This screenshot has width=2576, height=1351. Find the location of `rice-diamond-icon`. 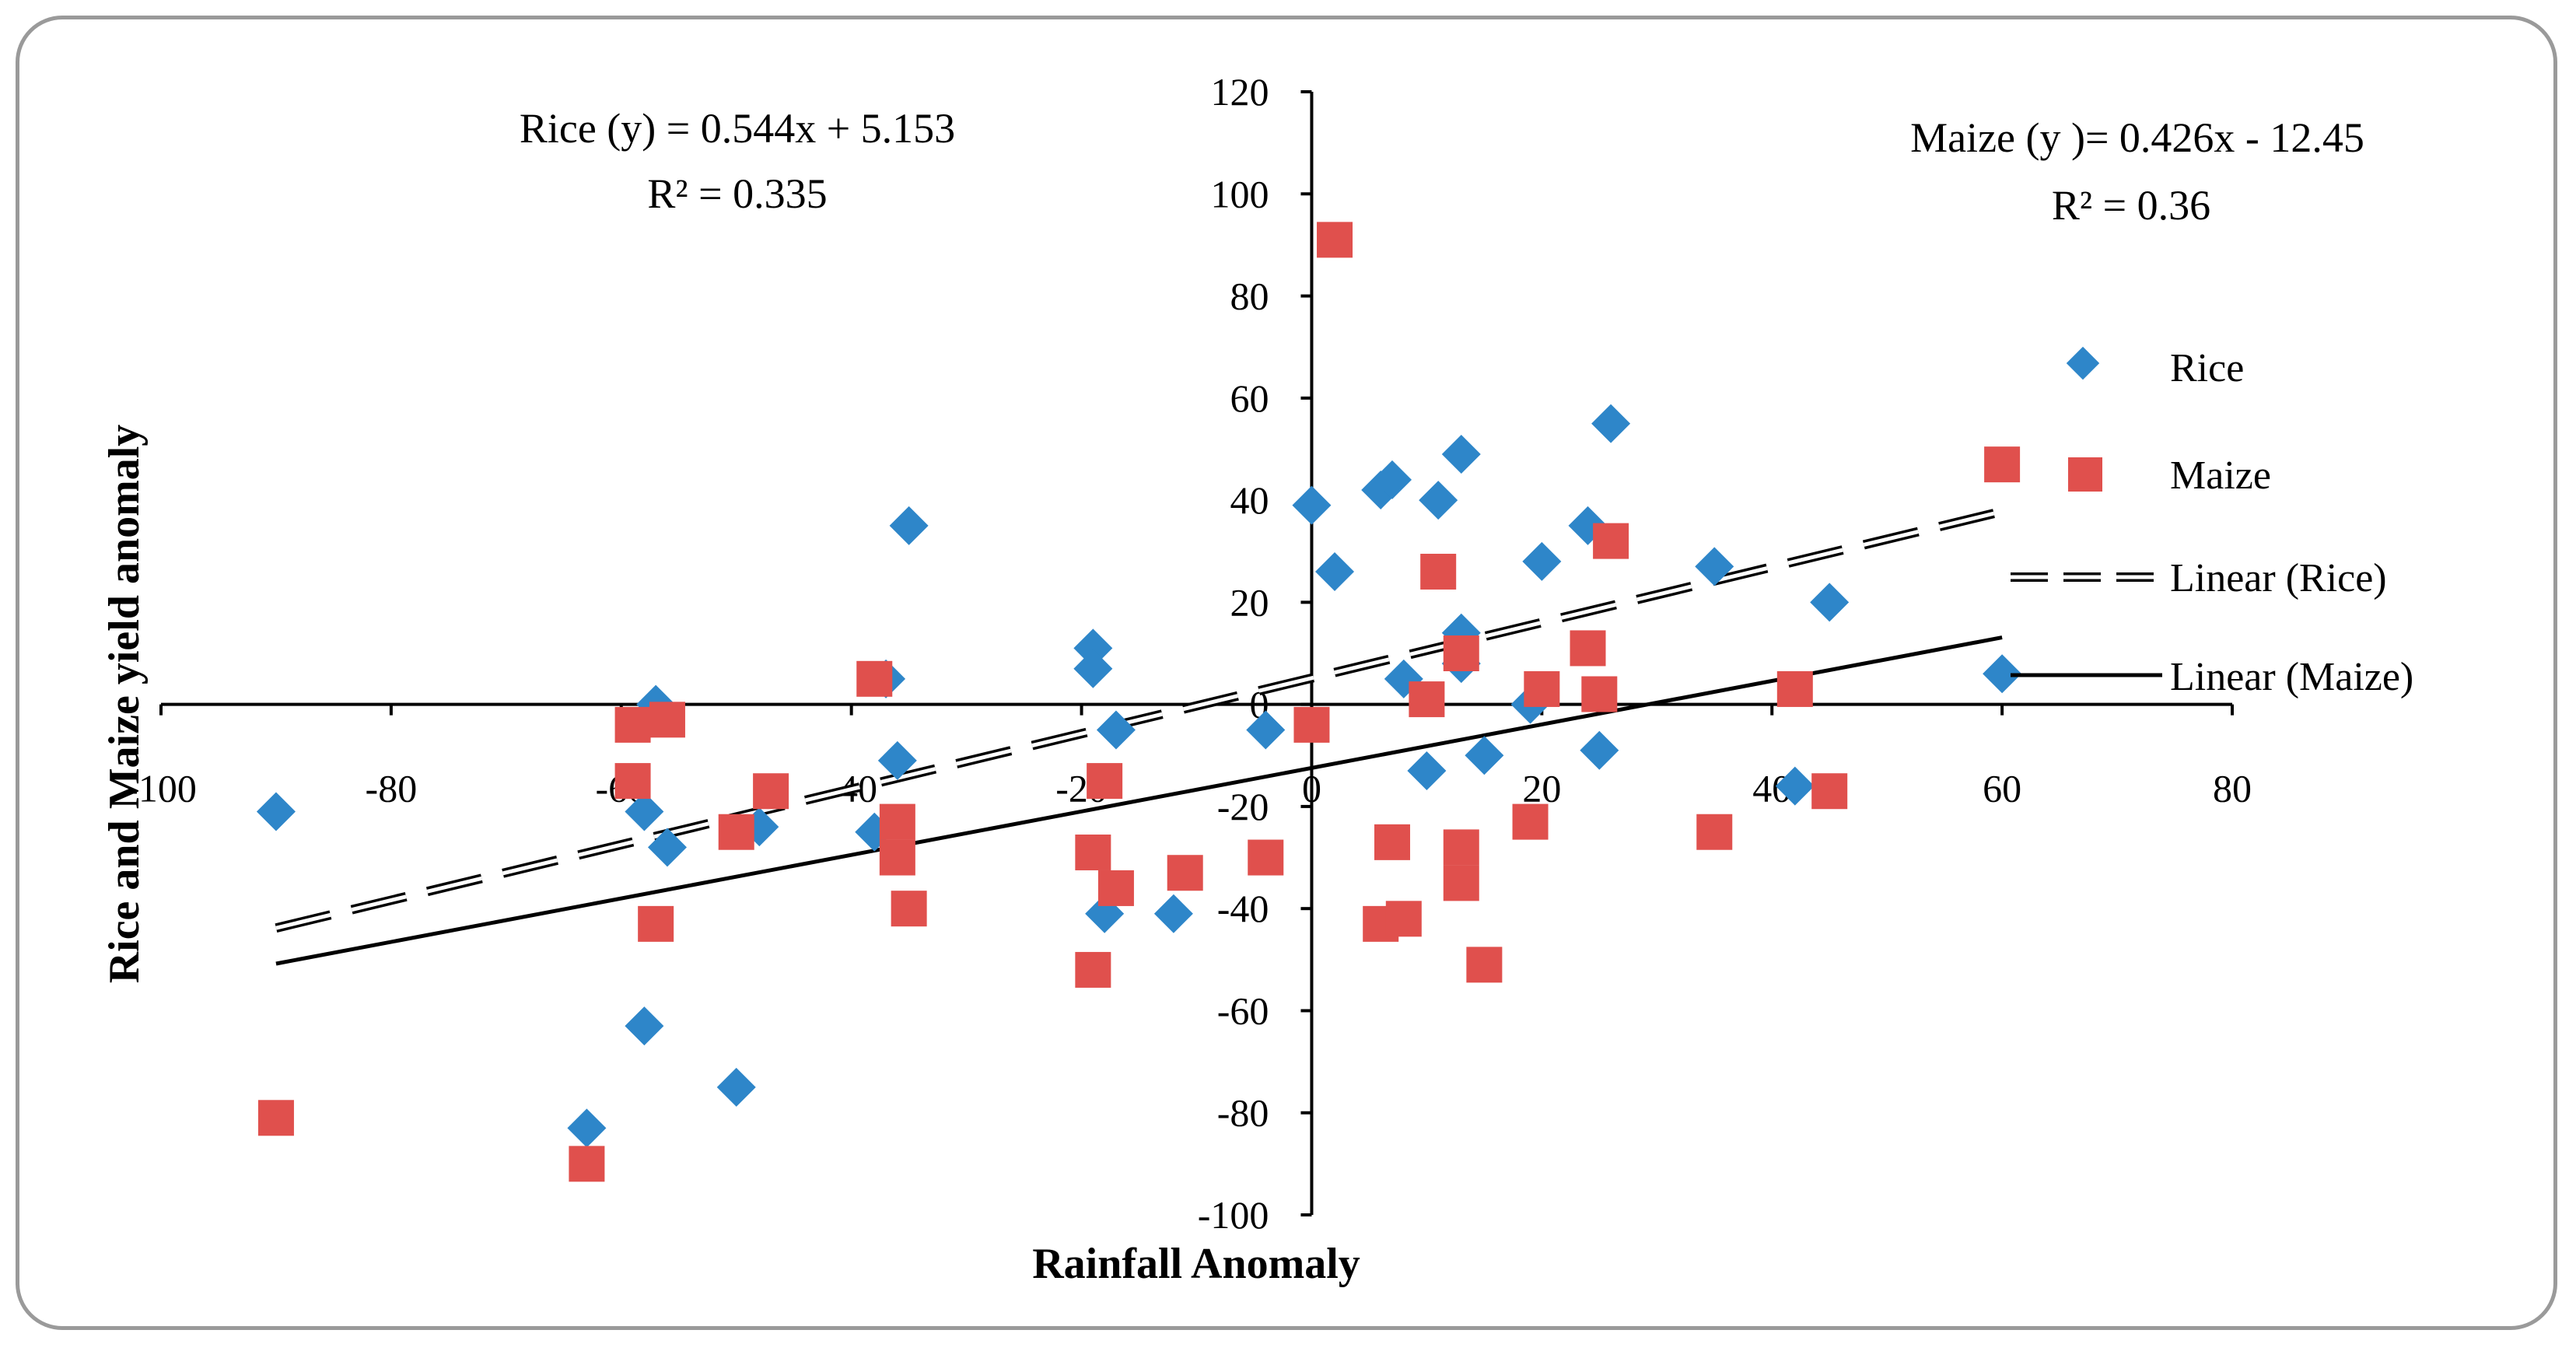

rice-diamond-icon is located at coordinates (2083, 363).